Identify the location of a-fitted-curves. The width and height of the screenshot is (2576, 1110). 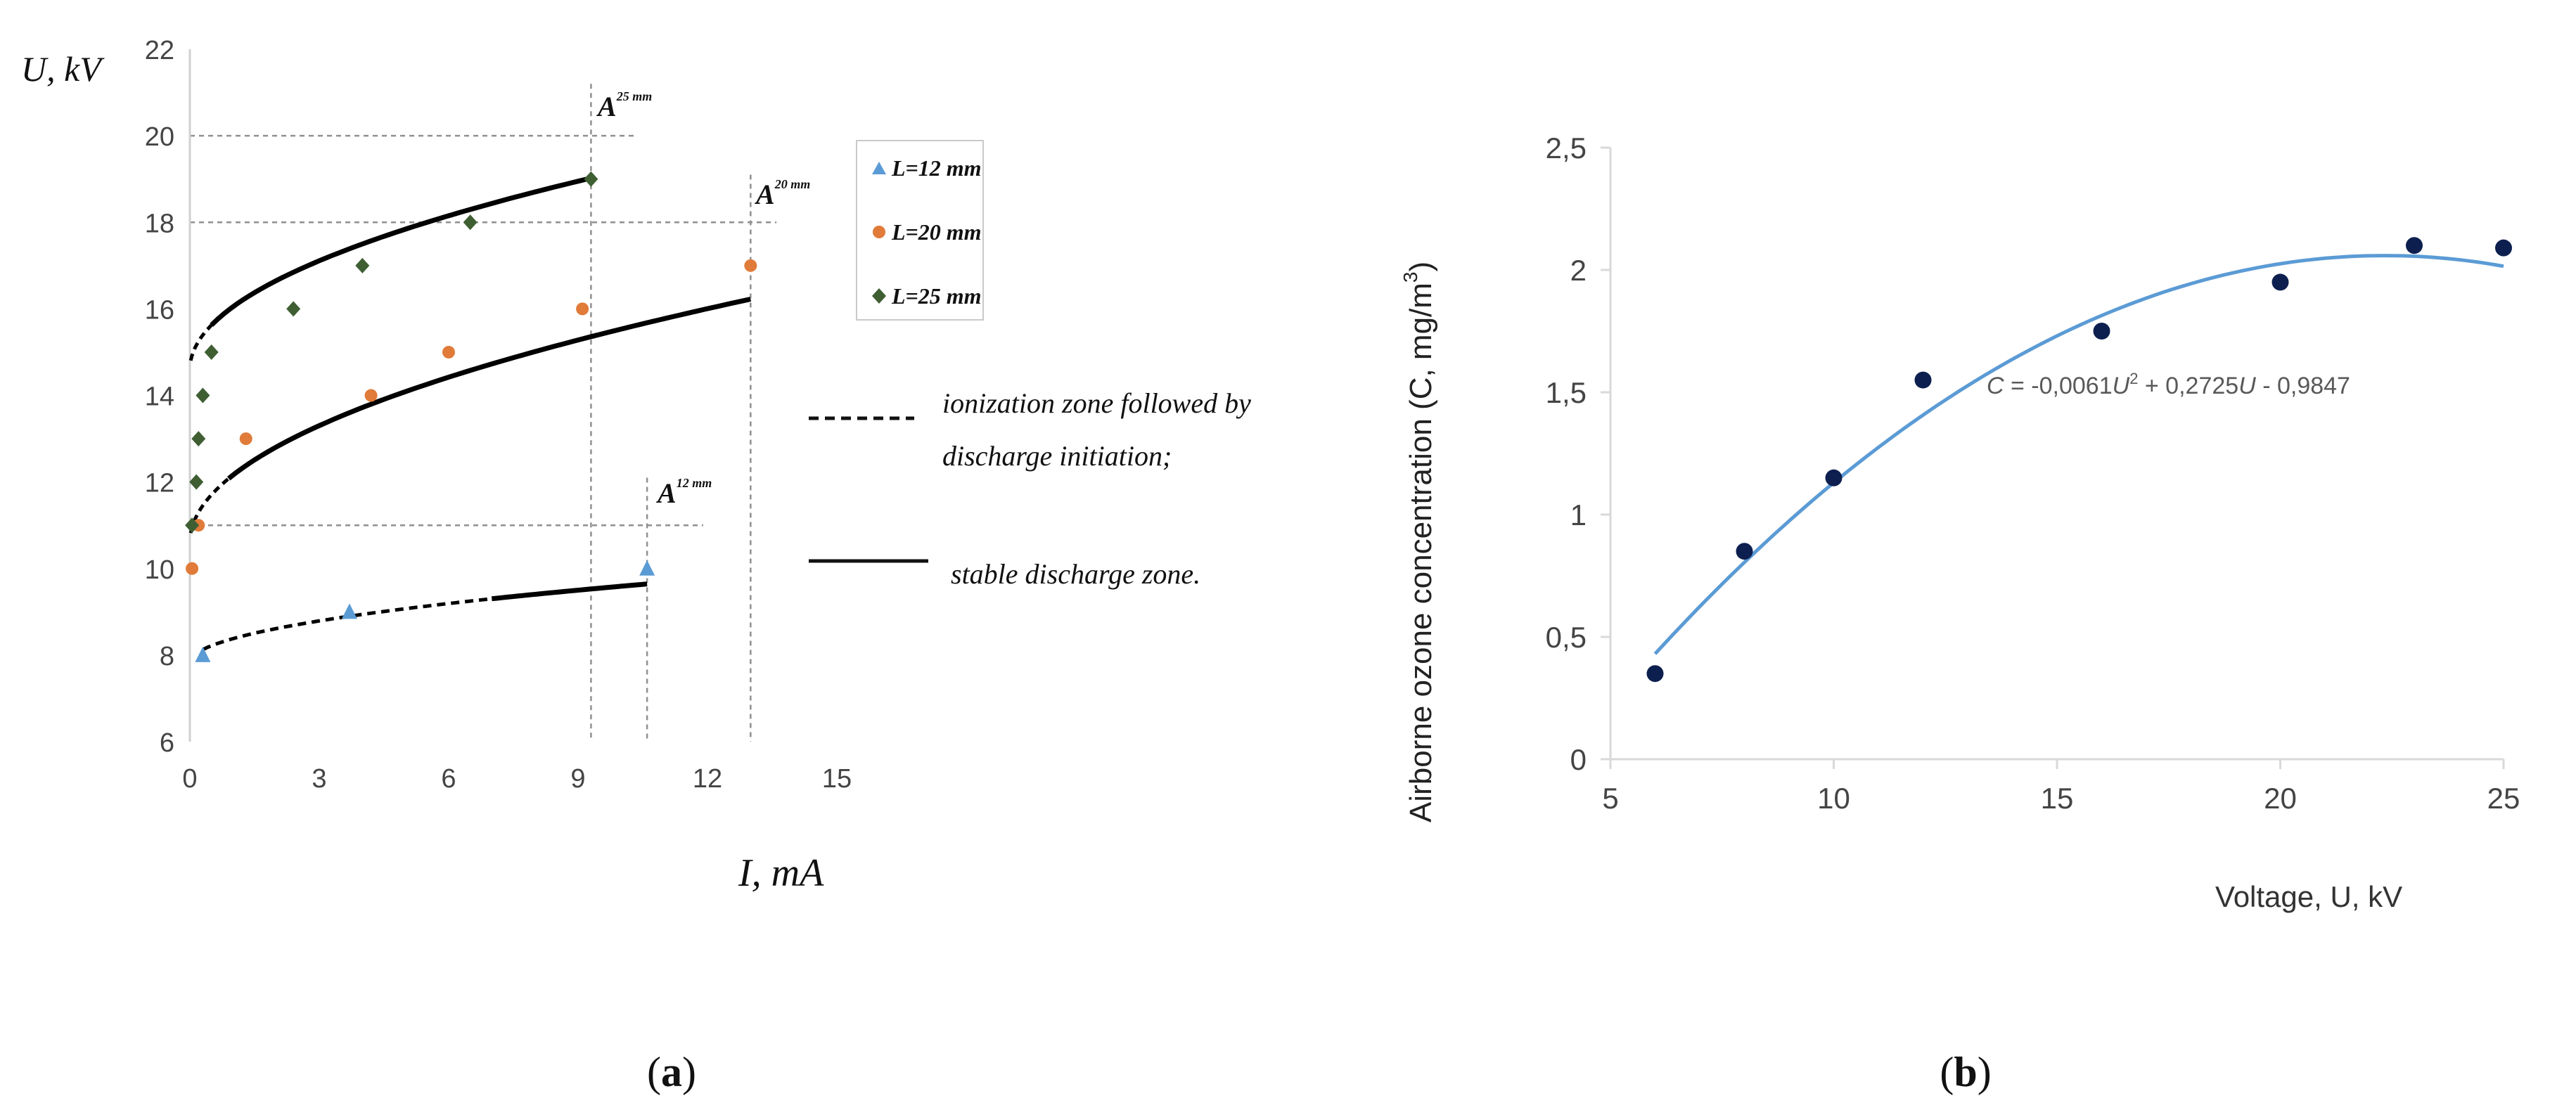
(470, 413).